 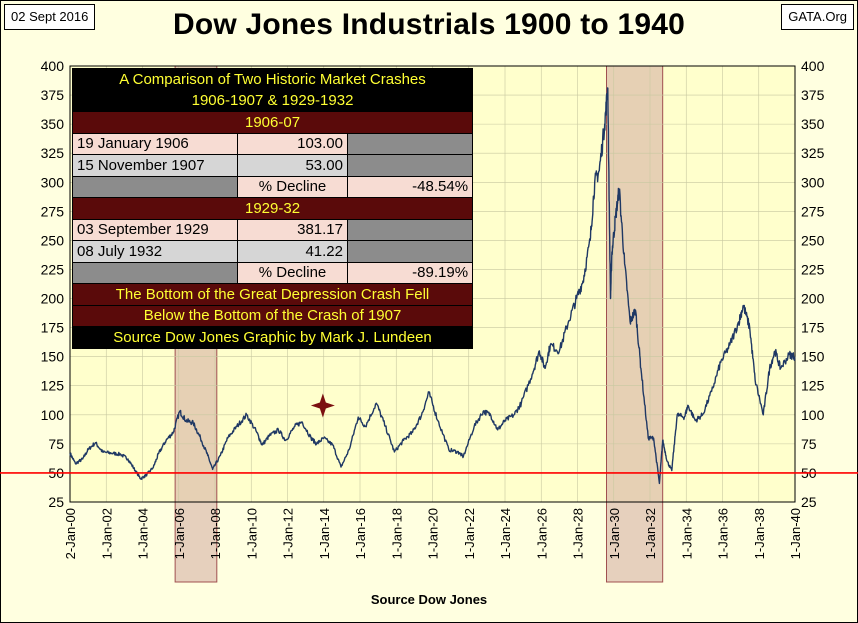 What do you see at coordinates (292, 186) in the screenshot?
I see `crash1-decline-label: % Decline` at bounding box center [292, 186].